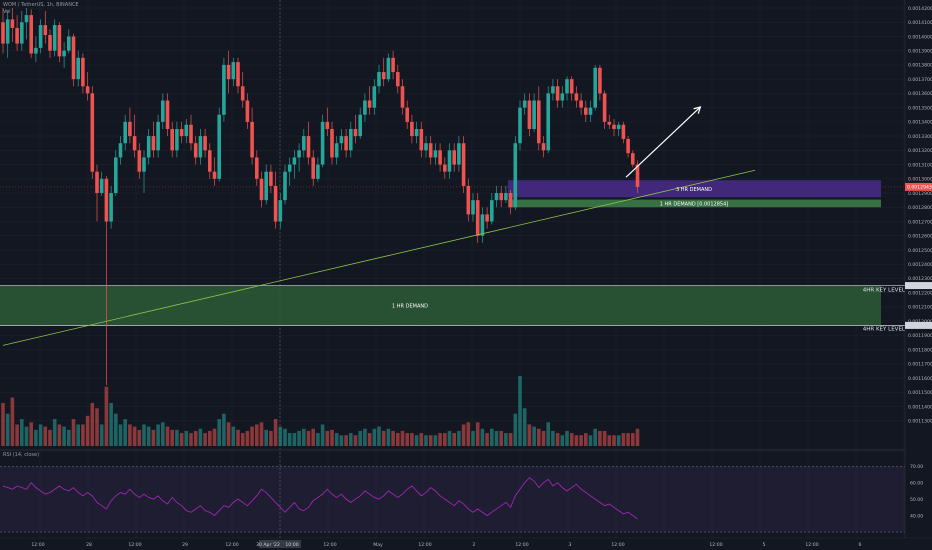  What do you see at coordinates (920, 23) in the screenshot?
I see `price-tick: 0.0014100` at bounding box center [920, 23].